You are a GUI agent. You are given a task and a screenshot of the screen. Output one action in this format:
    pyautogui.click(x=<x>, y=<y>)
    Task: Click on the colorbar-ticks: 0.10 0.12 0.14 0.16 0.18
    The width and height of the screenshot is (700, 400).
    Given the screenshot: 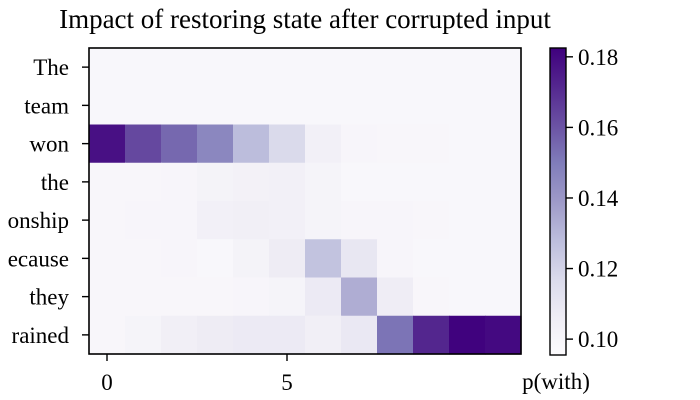 What is the action you would take?
    pyautogui.click(x=592, y=198)
    